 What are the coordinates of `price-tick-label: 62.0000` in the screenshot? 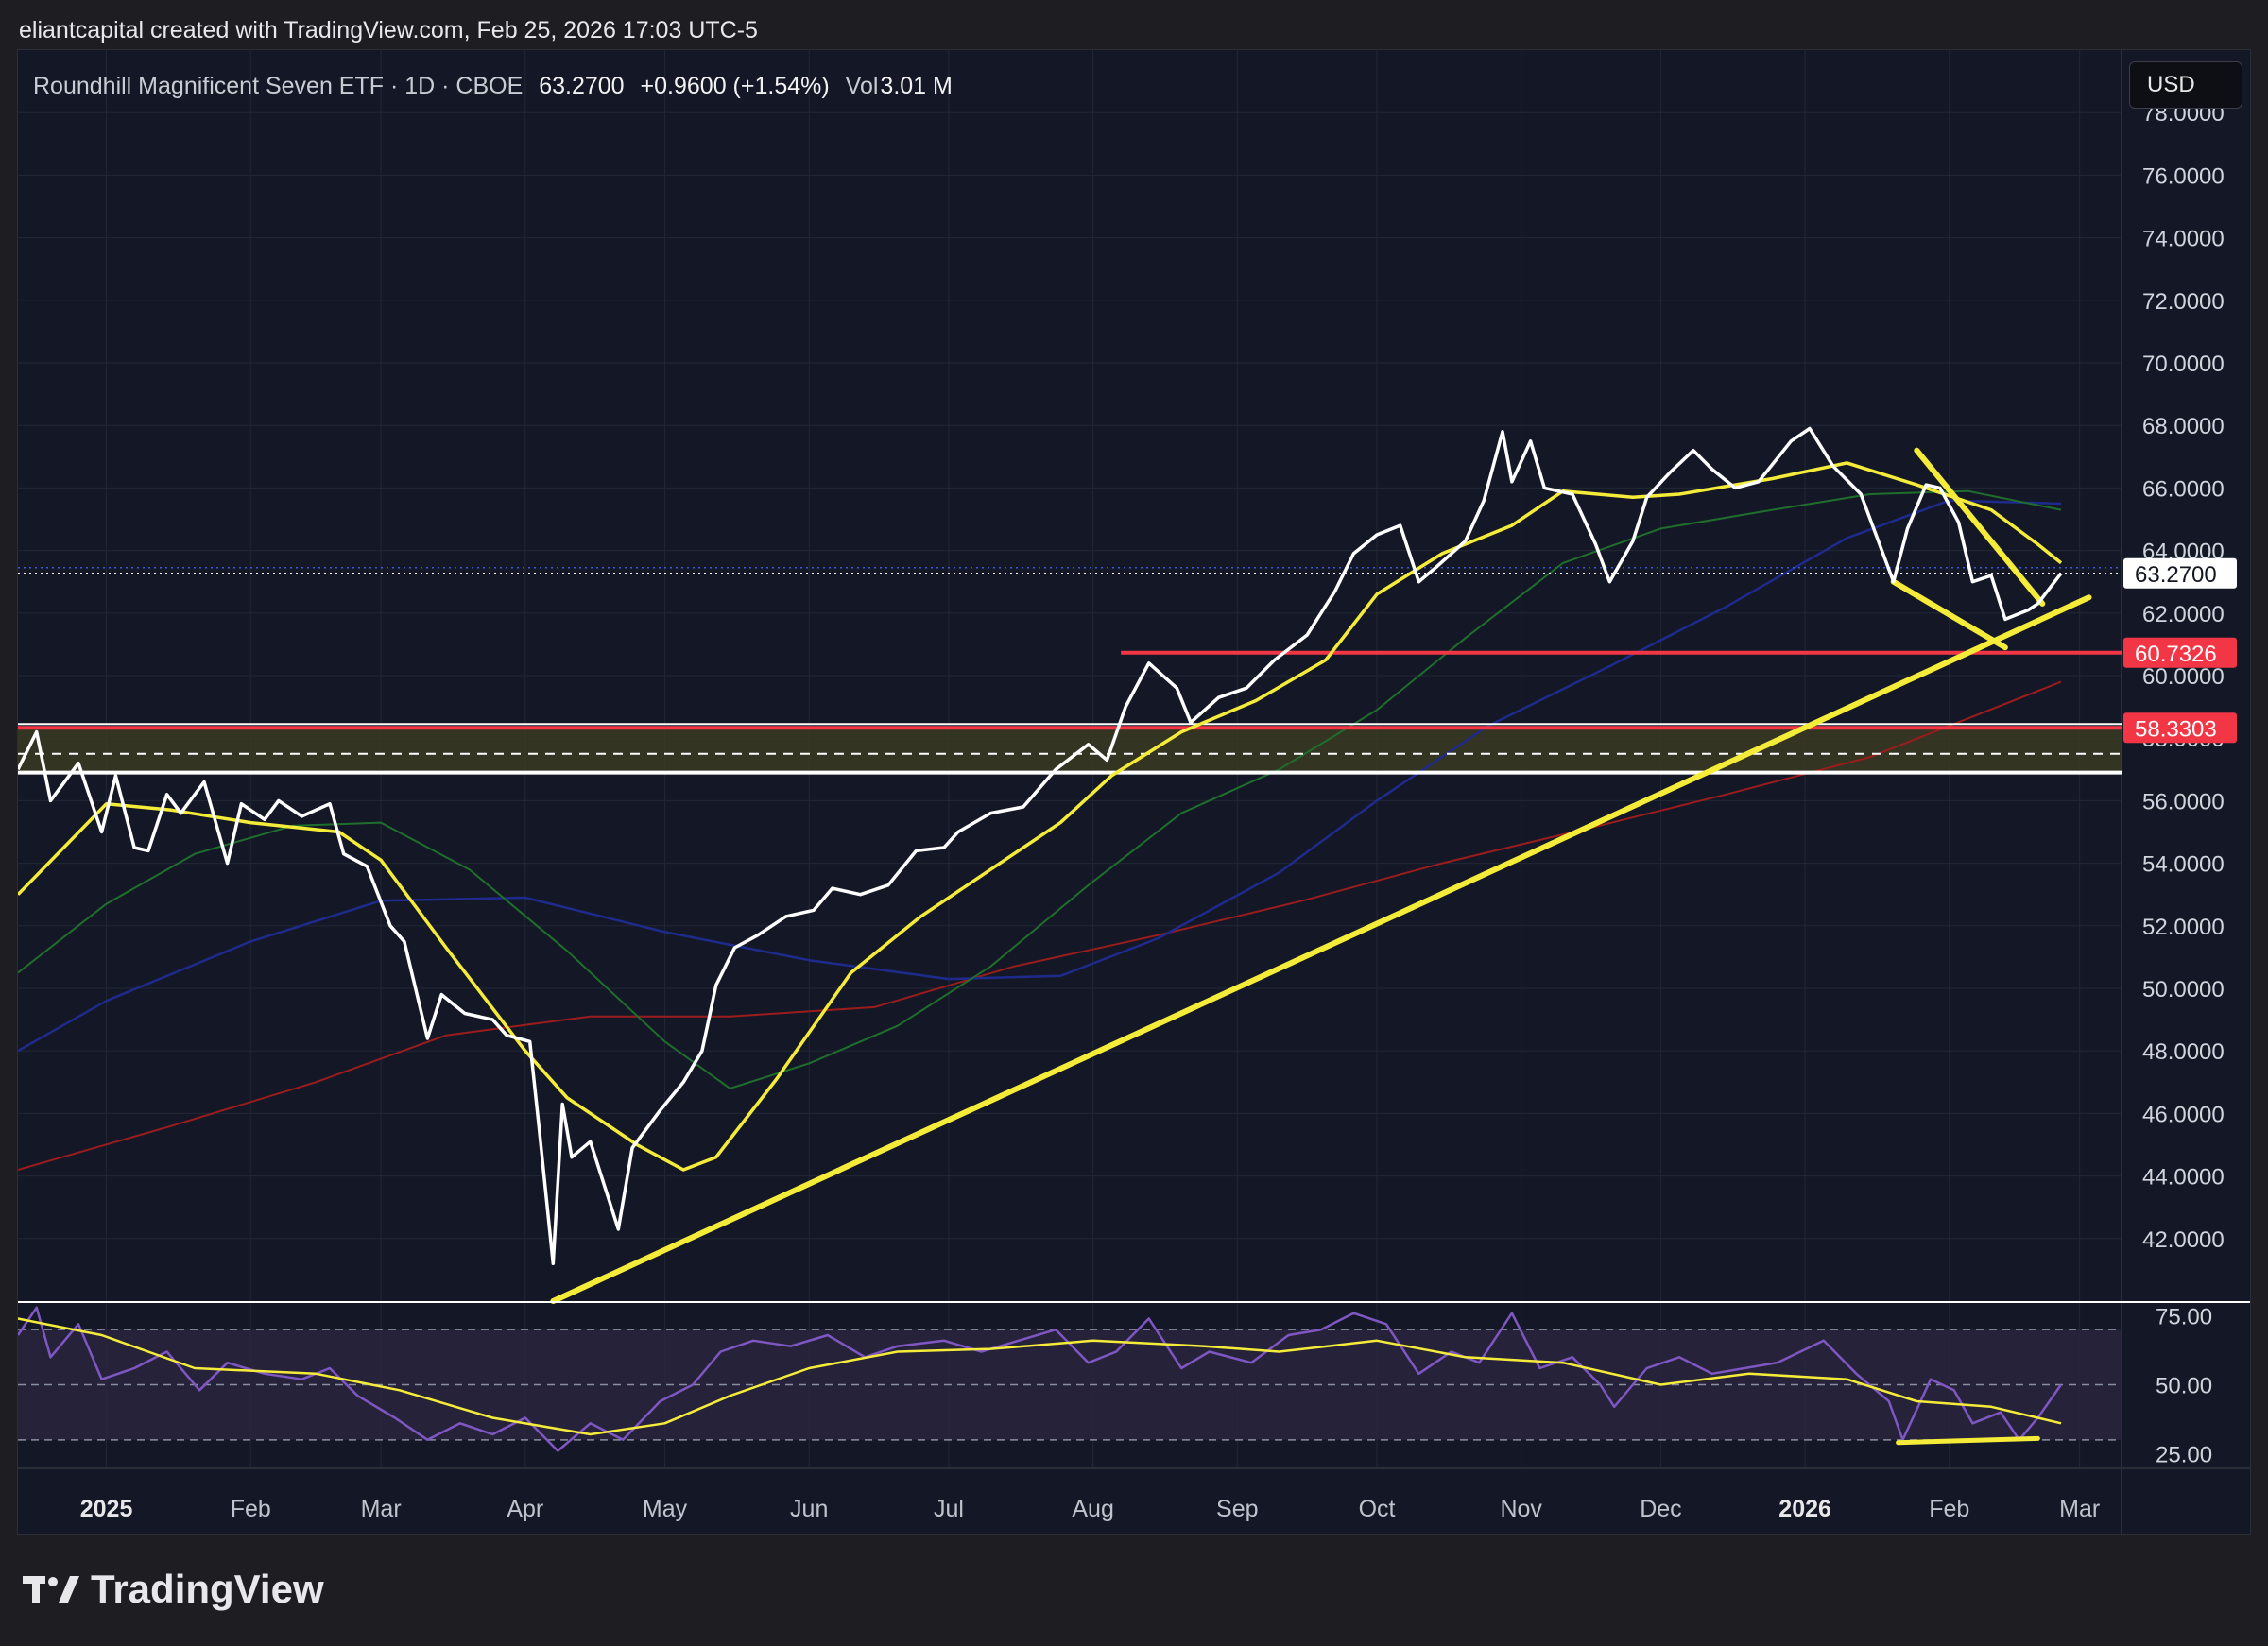 It's located at (2183, 614).